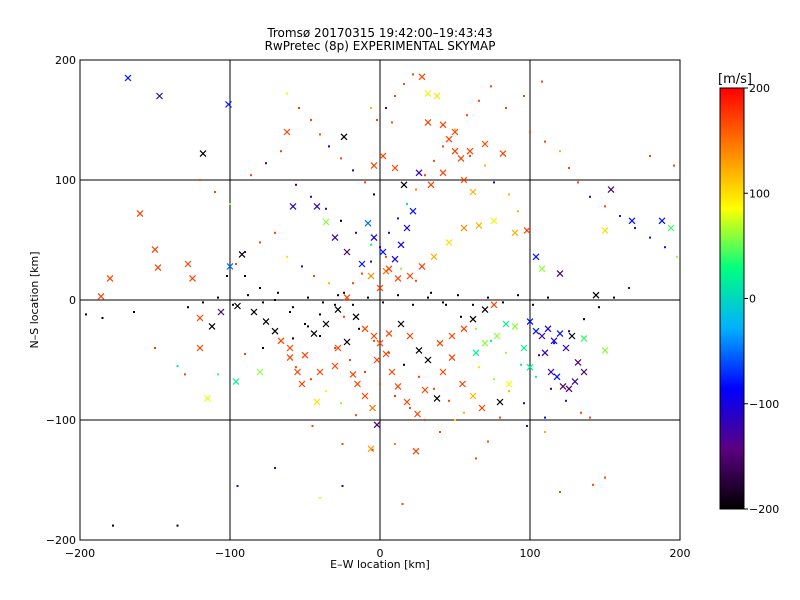 Image resolution: width=800 pixels, height=600 pixels. Describe the element at coordinates (764, 509) in the screenshot. I see `colorbar-tick-label: −200` at that location.